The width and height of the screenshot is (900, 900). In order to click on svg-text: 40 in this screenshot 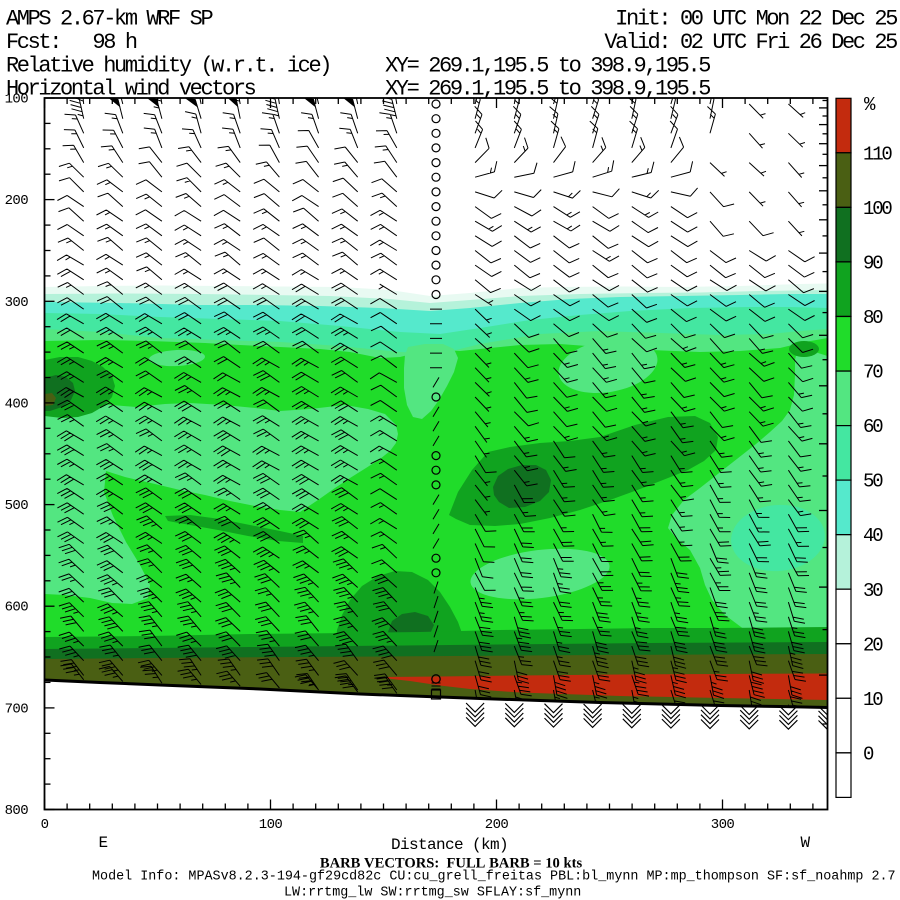, I will do `click(873, 536)`.